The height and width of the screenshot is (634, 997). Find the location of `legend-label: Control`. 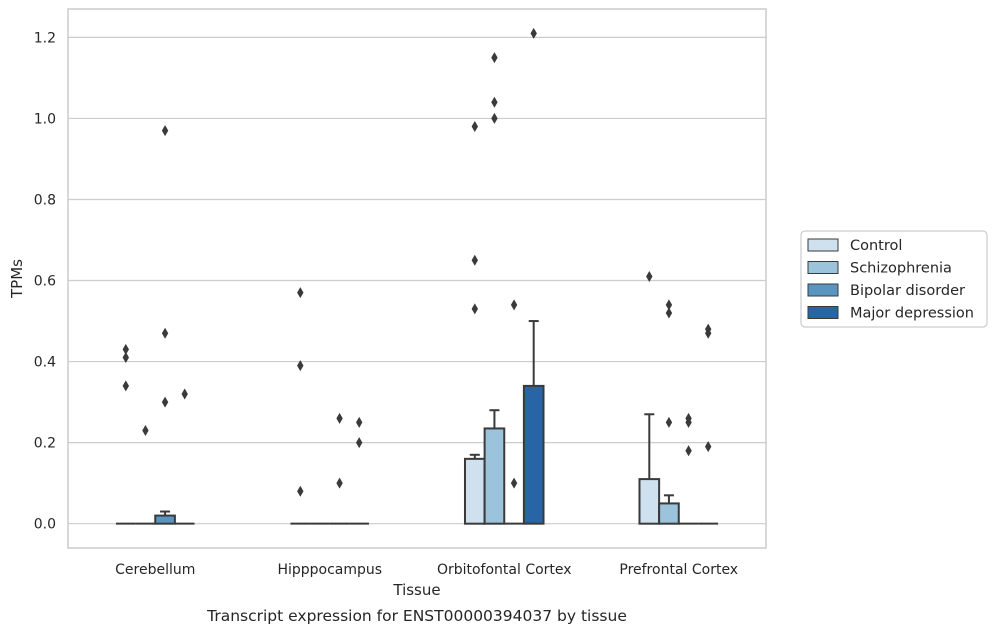

legend-label: Control is located at coordinates (876, 246).